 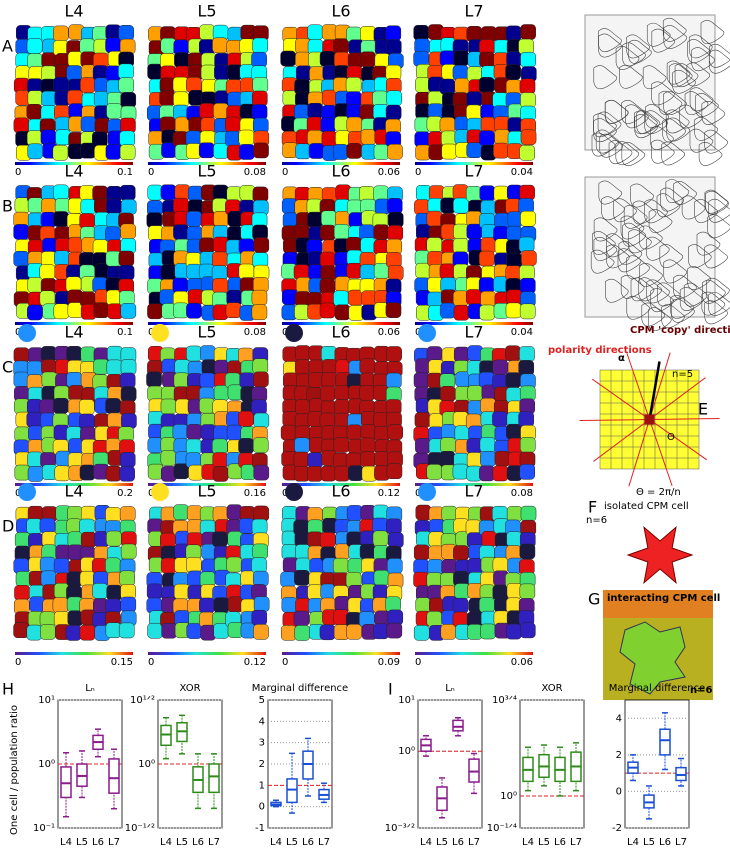 What do you see at coordinates (340, 171) in the screenshot?
I see `map-title: L6` at bounding box center [340, 171].